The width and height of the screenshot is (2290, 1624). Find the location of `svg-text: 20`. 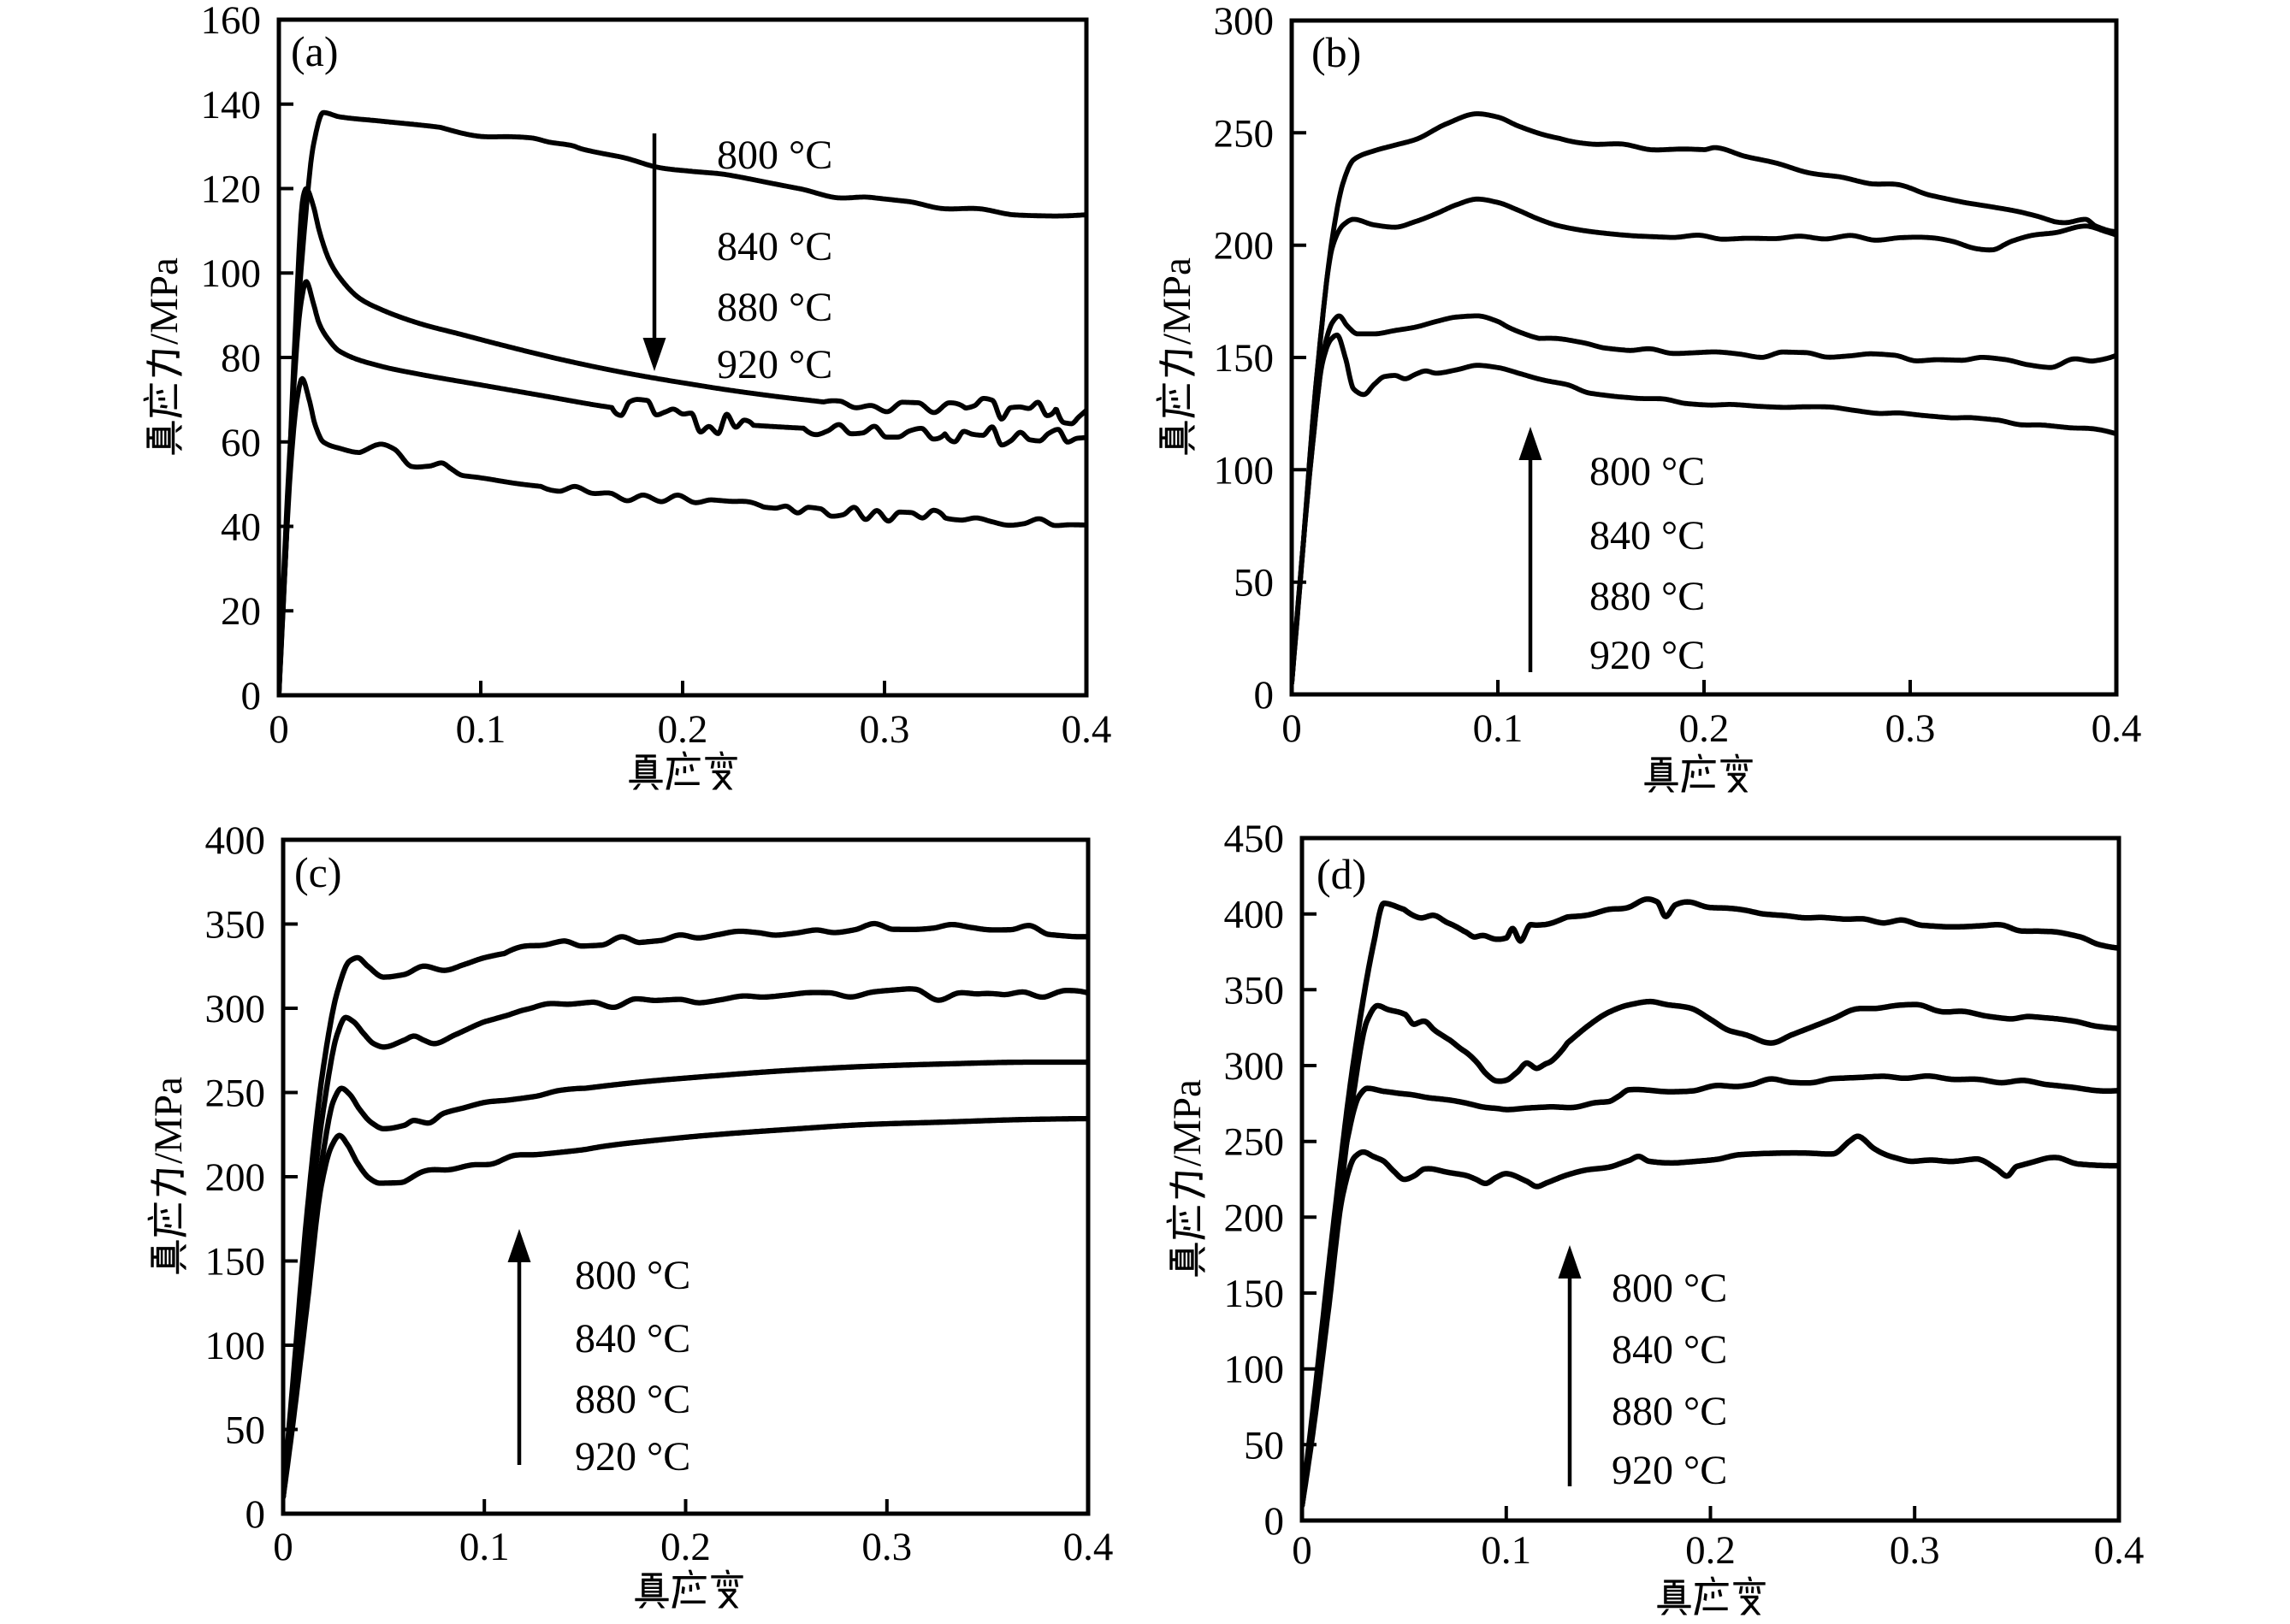

svg-text: 20 is located at coordinates (241, 611).